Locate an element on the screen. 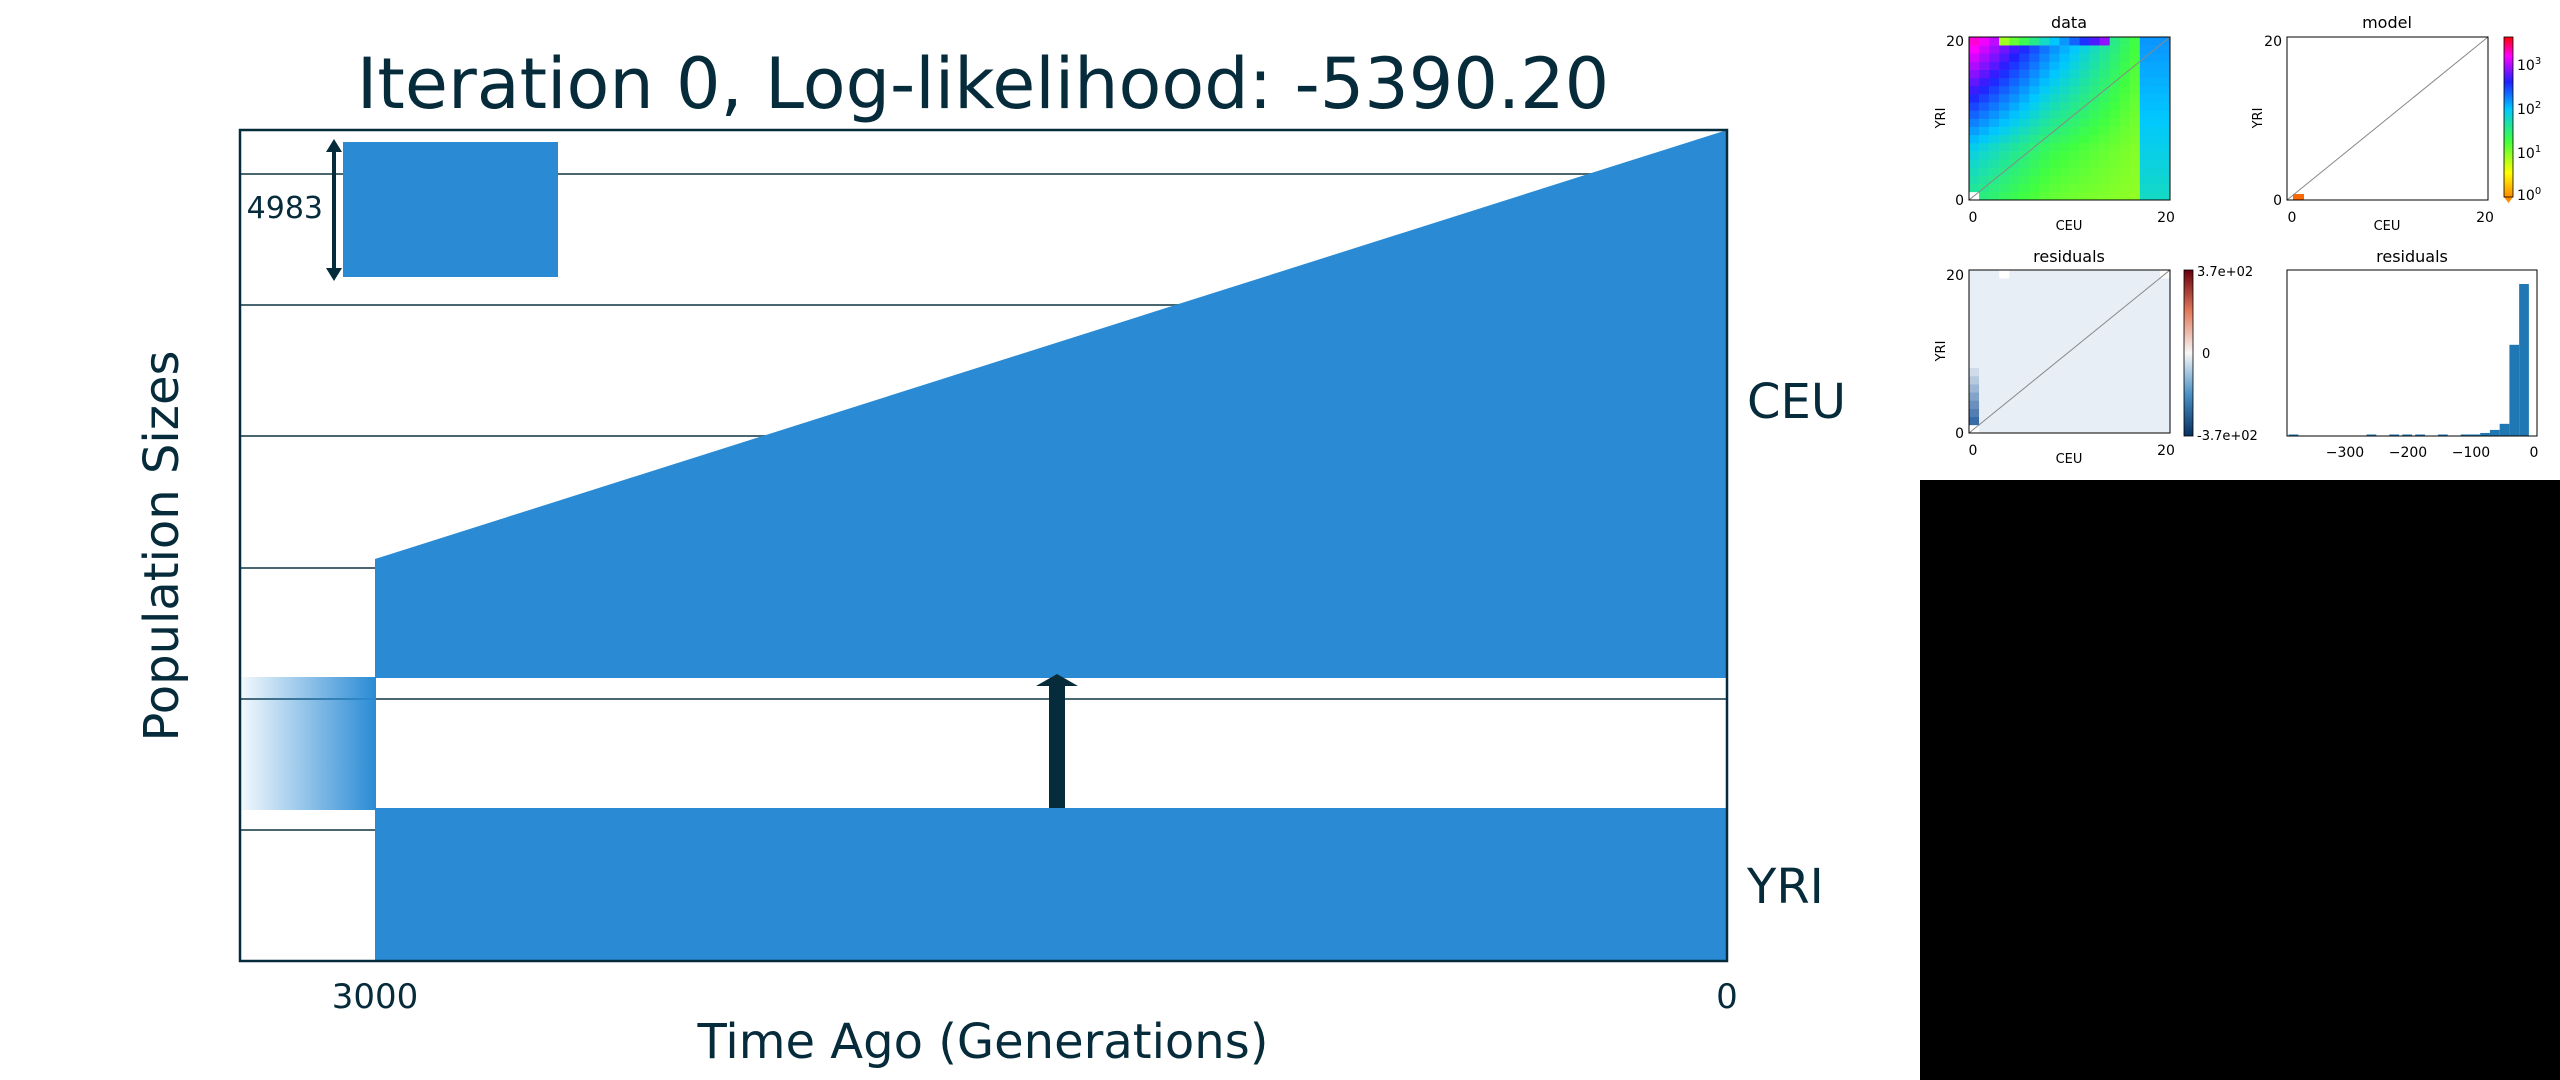 The image size is (2560, 1080). res-cbar-tick-min: -3.7e+02 is located at coordinates (2227, 436).